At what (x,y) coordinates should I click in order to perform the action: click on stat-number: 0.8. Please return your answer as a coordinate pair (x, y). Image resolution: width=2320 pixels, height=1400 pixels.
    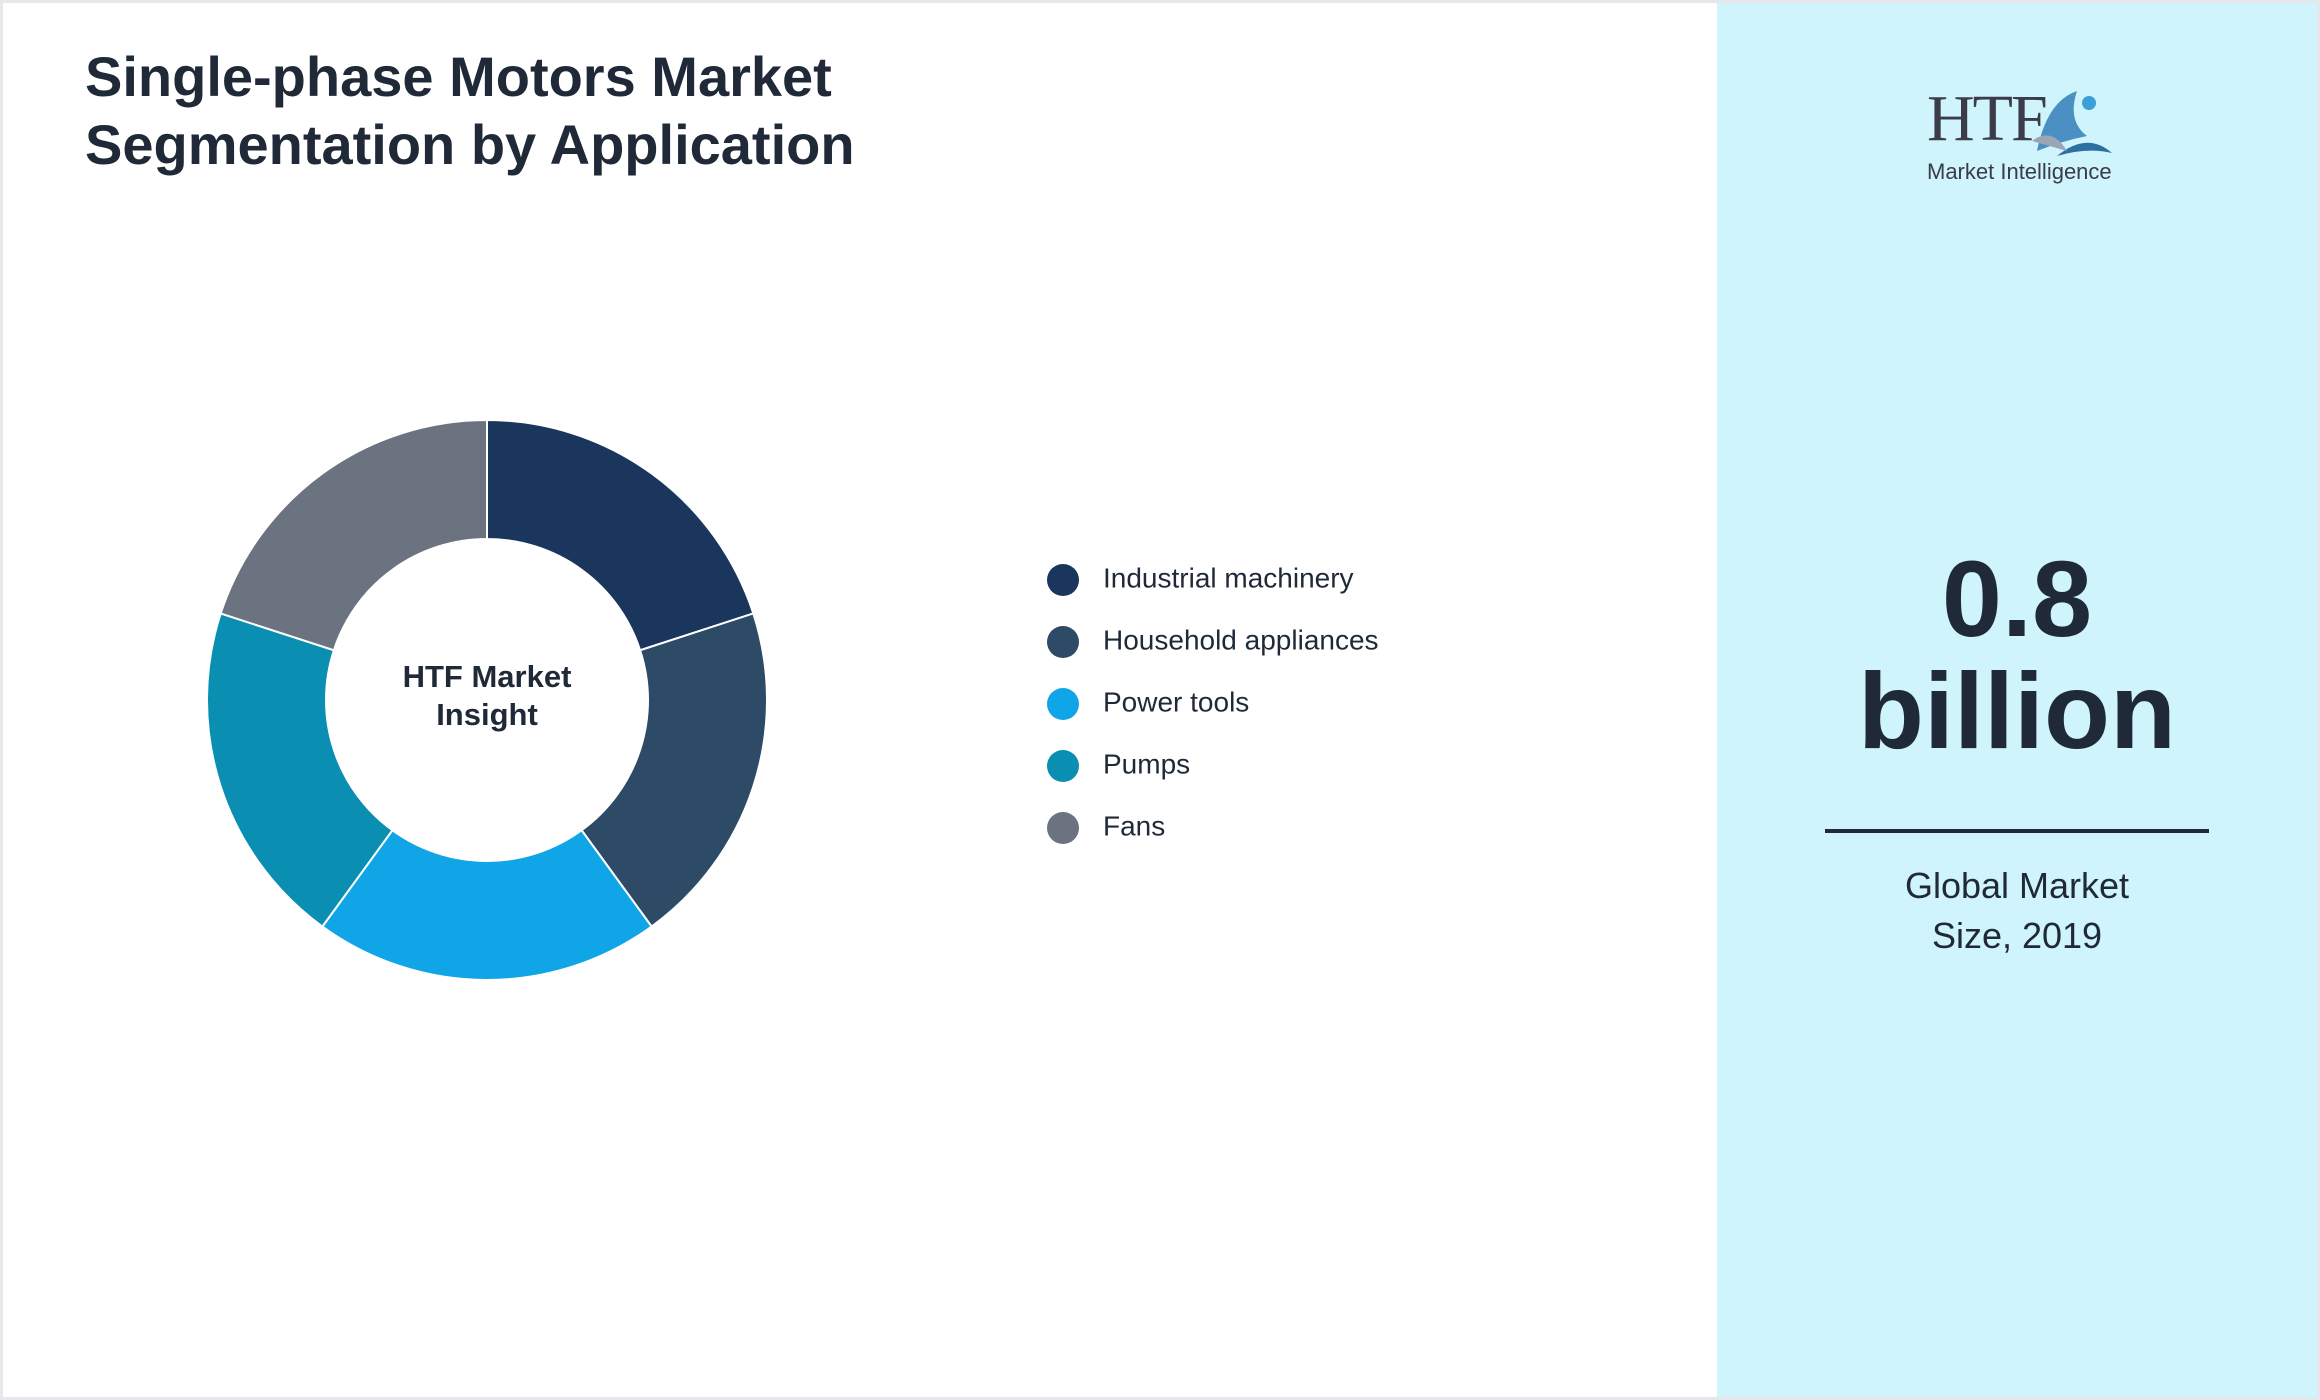
    Looking at the image, I should click on (2017, 598).